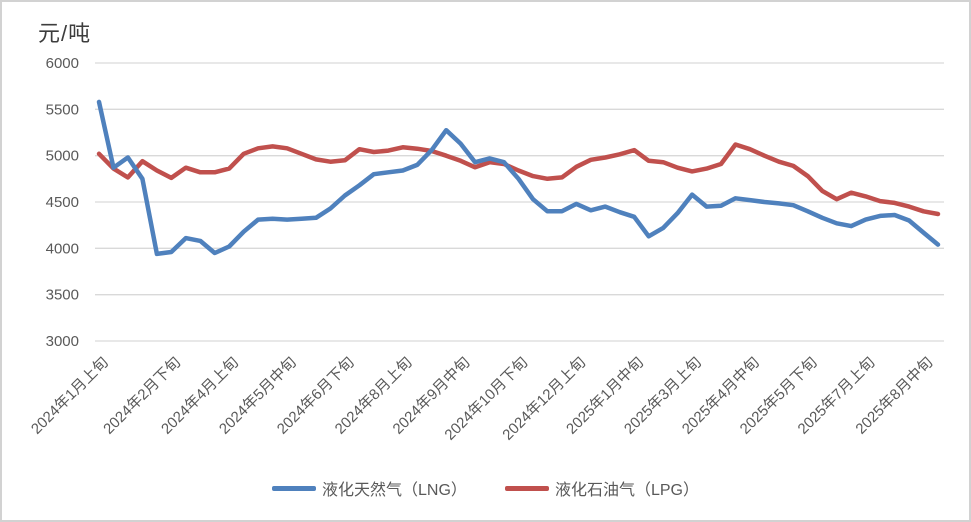 The image size is (971, 522). I want to click on svg-text: 4000, so click(62, 248).